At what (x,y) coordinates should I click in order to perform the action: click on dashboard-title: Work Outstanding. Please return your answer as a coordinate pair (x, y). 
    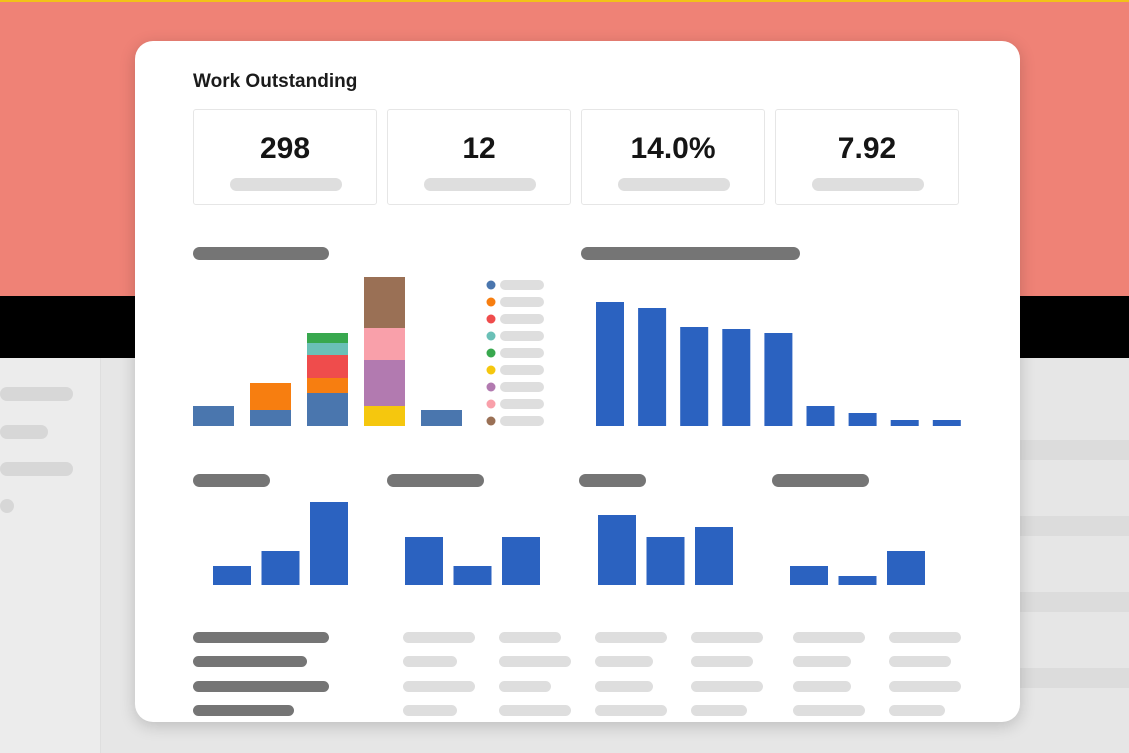
    Looking at the image, I should click on (275, 81).